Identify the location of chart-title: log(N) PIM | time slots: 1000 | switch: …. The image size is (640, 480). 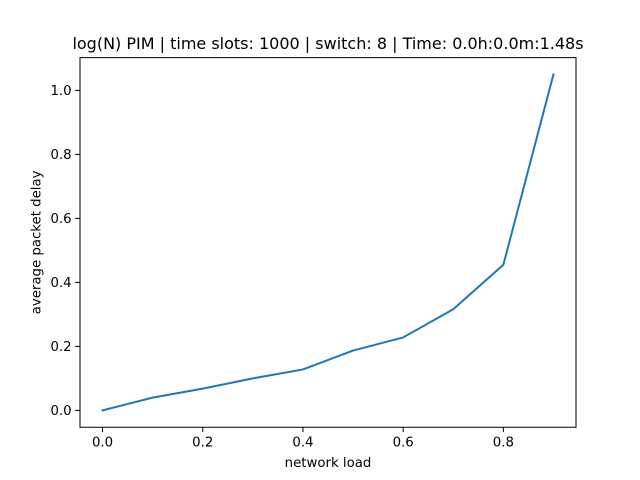
(327, 43).